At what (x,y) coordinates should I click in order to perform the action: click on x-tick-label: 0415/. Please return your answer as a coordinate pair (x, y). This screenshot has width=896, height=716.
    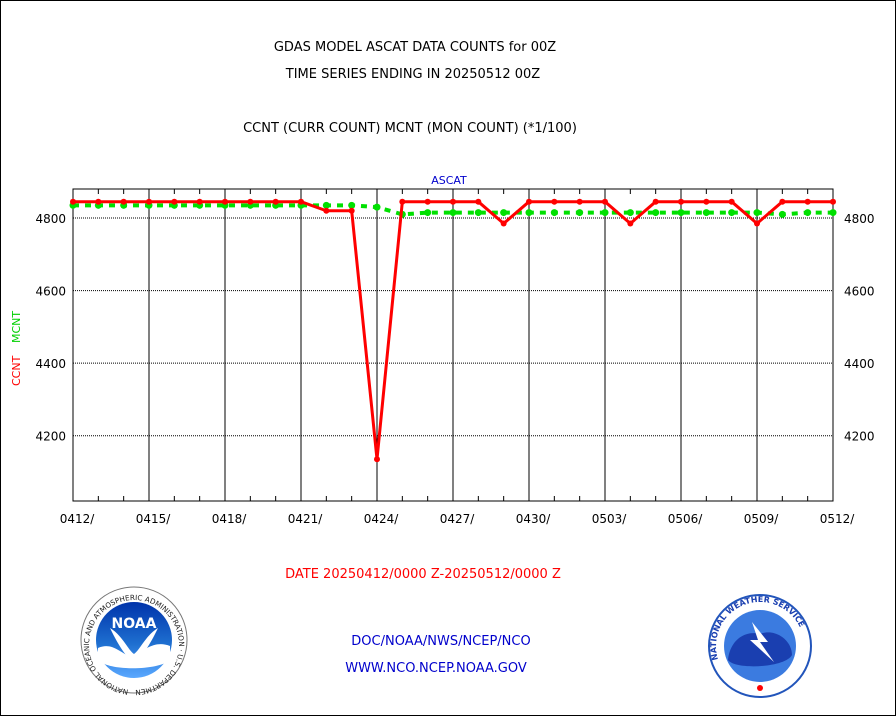
    Looking at the image, I should click on (154, 519).